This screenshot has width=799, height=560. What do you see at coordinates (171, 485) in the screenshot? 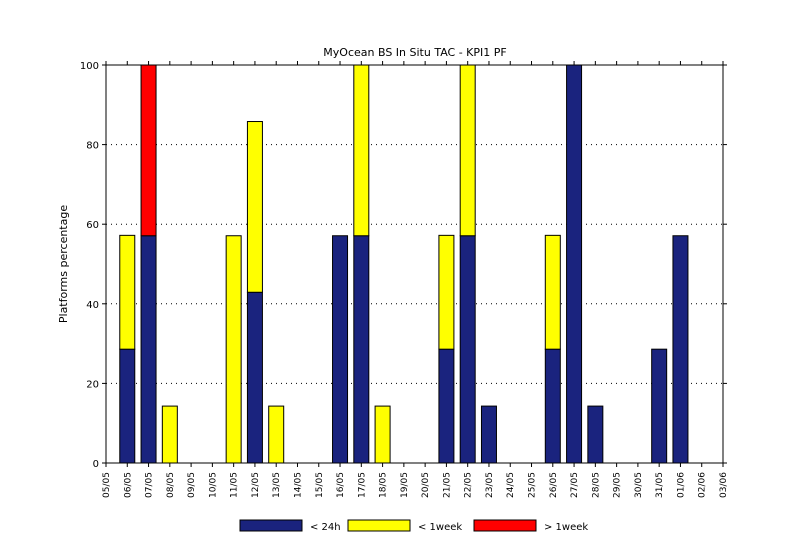
I see `x-tick-label: 08/05` at bounding box center [171, 485].